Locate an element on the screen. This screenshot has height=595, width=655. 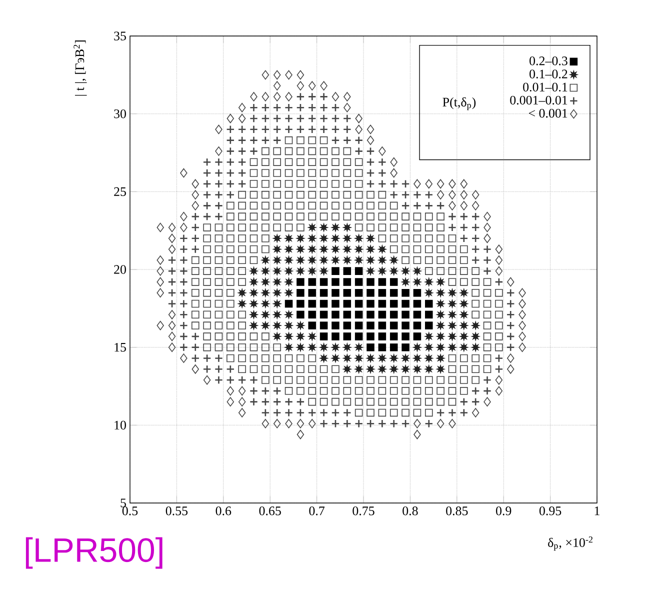
legend-label: 0.01–0.1 is located at coordinates (545, 87).